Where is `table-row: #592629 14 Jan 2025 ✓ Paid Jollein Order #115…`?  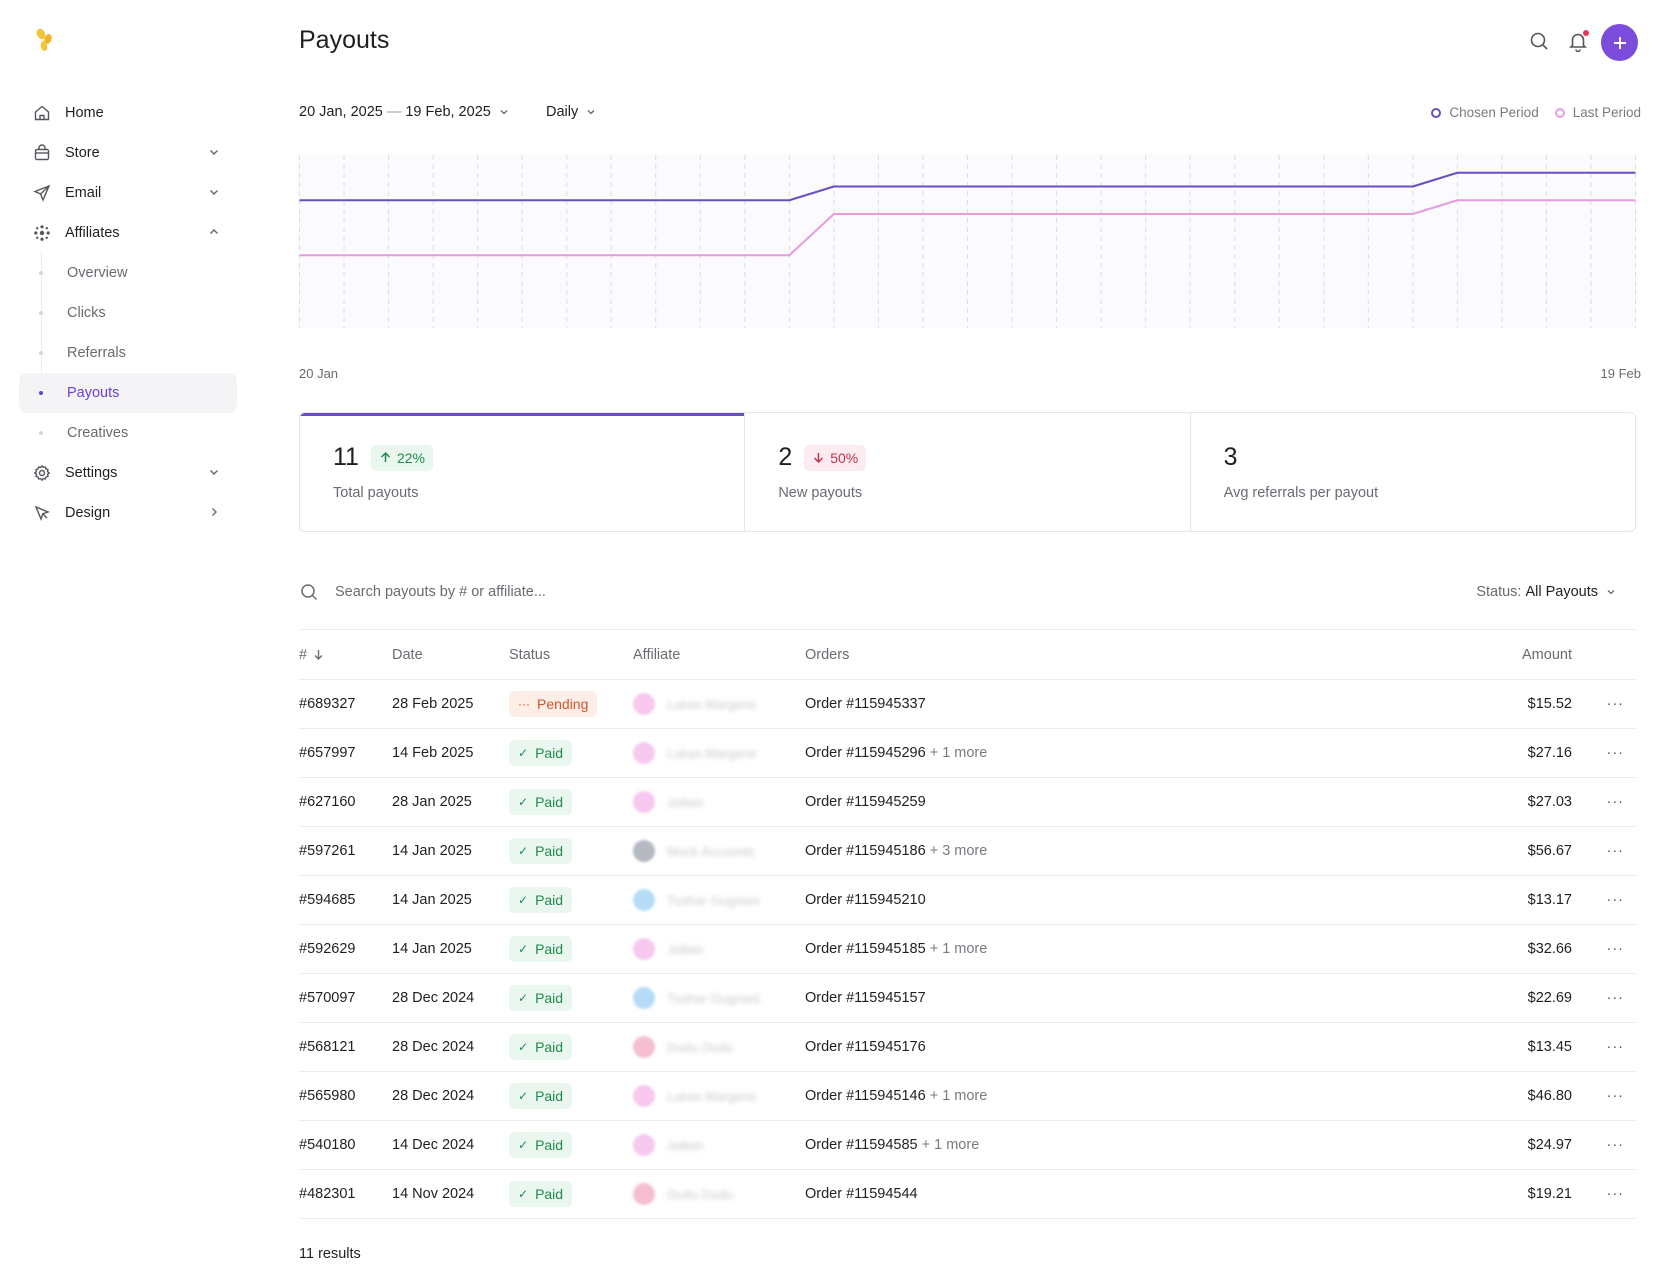
table-row: #592629 14 Jan 2025 ✓ Paid Jollein Order #115… is located at coordinates (967, 949).